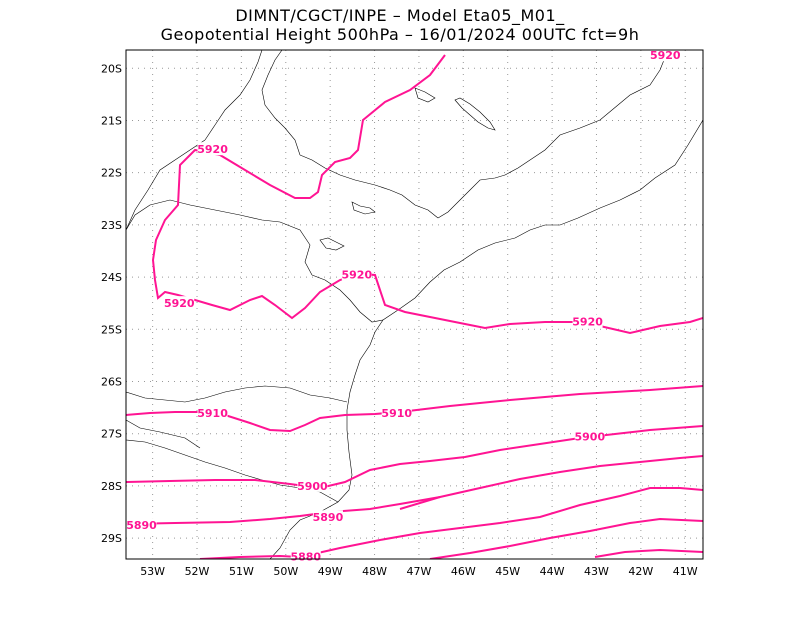 The height and width of the screenshot is (618, 800). Describe the element at coordinates (111, 68) in the screenshot. I see `lat-tick-label: 20S` at that location.